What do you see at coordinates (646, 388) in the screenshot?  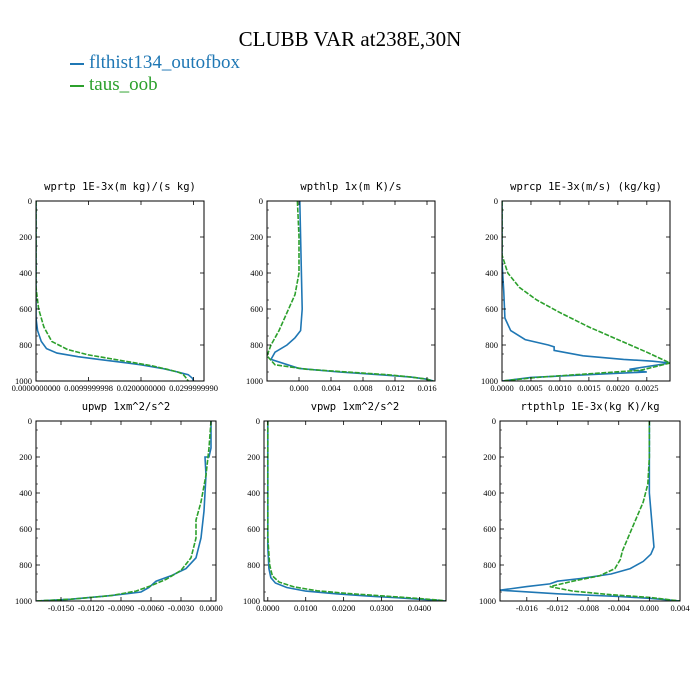 I see `x-tick-label: 0.0025` at bounding box center [646, 388].